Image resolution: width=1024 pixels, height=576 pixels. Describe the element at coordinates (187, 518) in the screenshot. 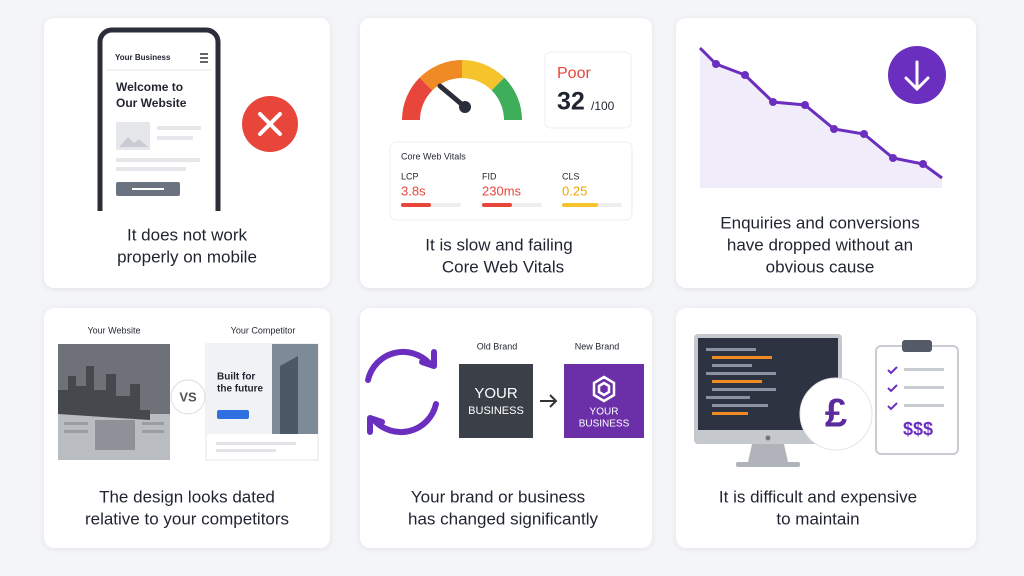

I see `caption: relative to your competitors` at that location.